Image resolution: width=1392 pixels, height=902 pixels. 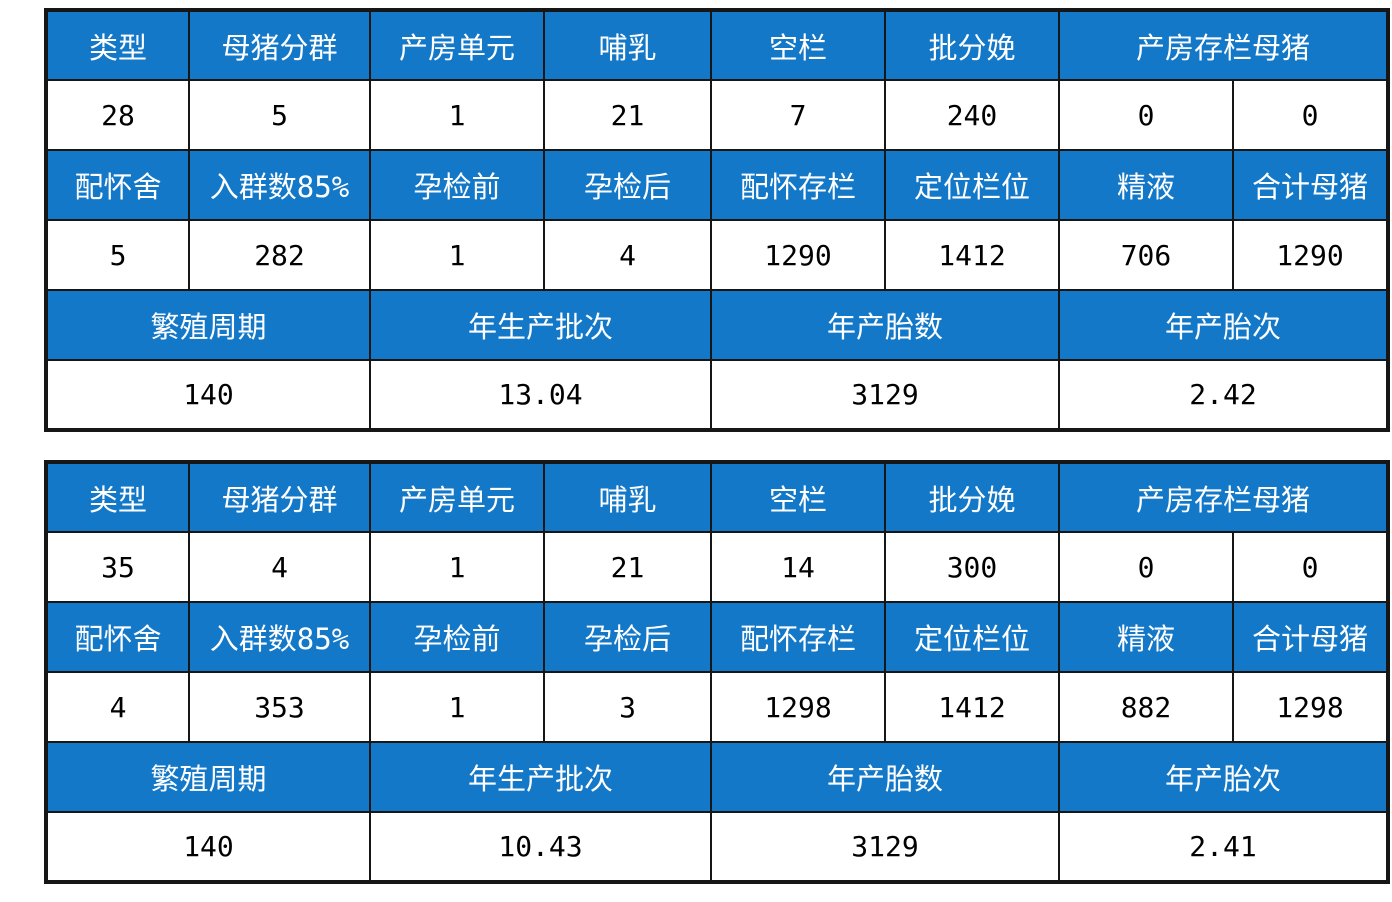 I want to click on table-row-values-3: 140 13.04 3129 2.42, so click(x=717, y=395).